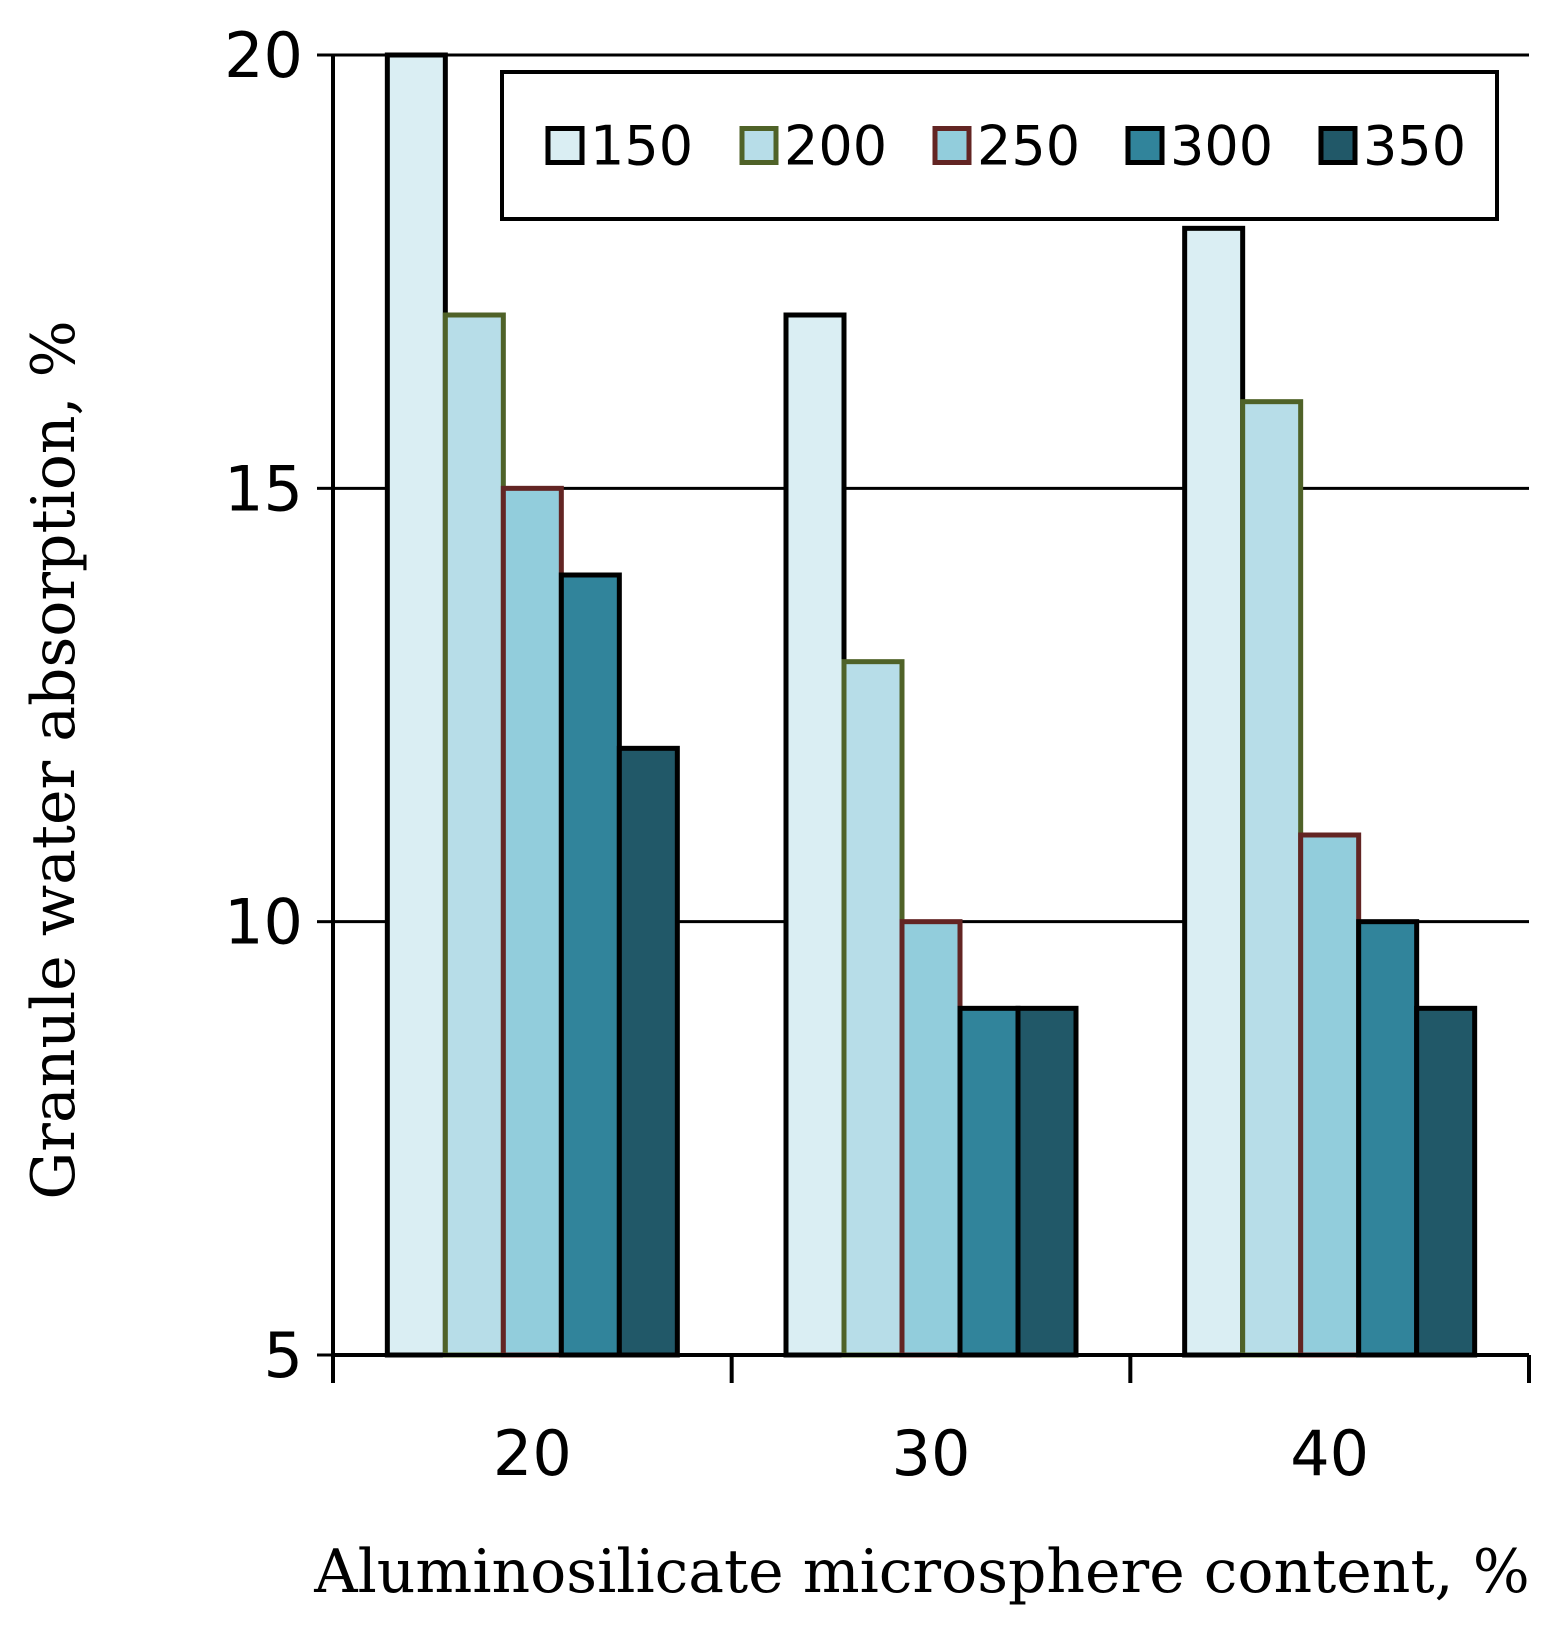  Describe the element at coordinates (641, 146) in the screenshot. I see `legend-label-150: 150` at that location.